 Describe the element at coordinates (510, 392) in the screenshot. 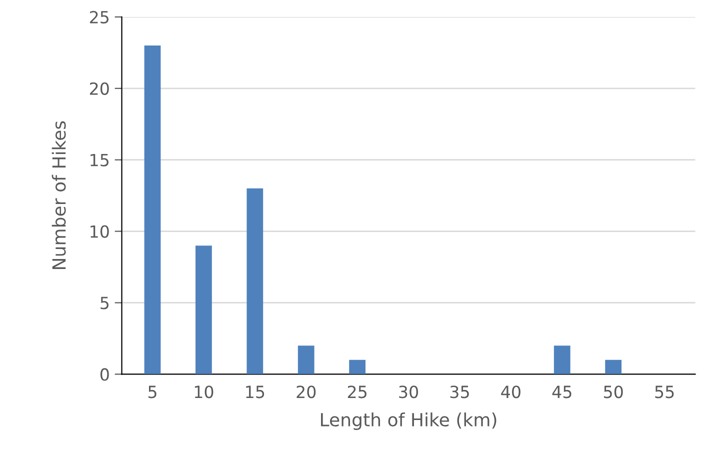

I see `x-tick-label: 40` at that location.